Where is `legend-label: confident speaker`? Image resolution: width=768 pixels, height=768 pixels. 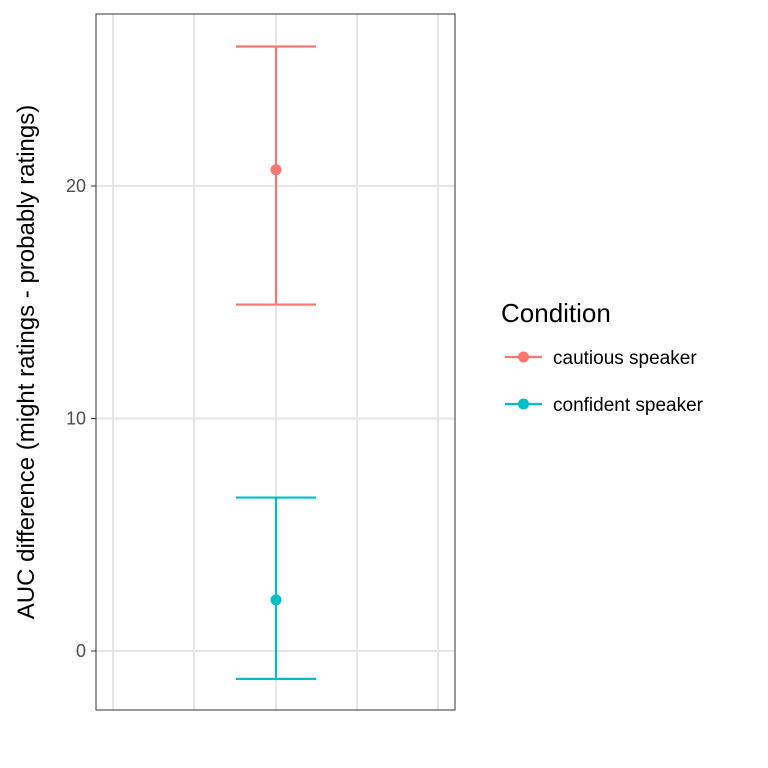 legend-label: confident speaker is located at coordinates (628, 405).